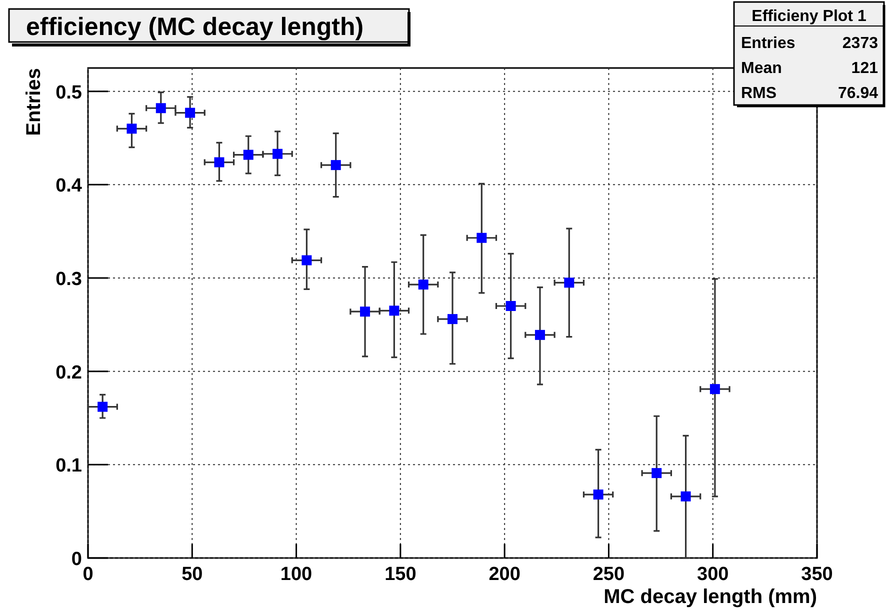 The image size is (887, 614). Describe the element at coordinates (817, 574) in the screenshot. I see `x-tick-label: 350` at that location.